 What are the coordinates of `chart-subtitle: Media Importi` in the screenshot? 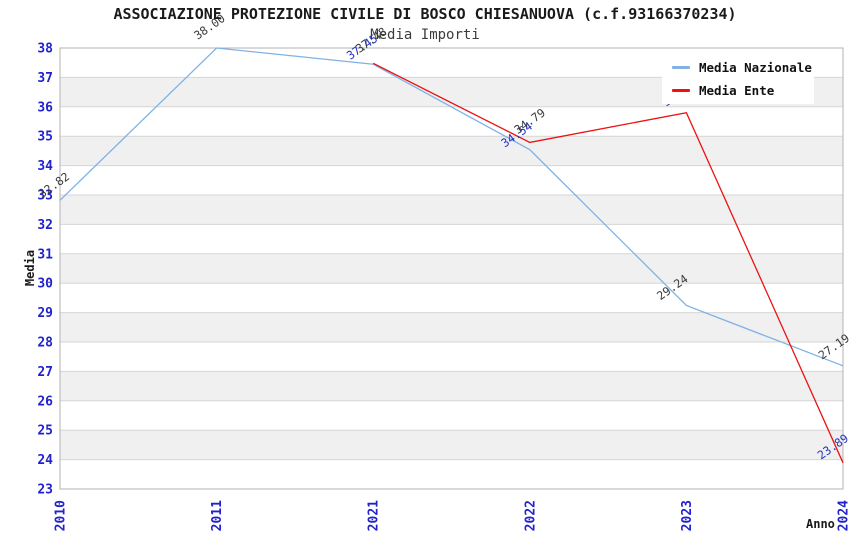 It's located at (425, 35).